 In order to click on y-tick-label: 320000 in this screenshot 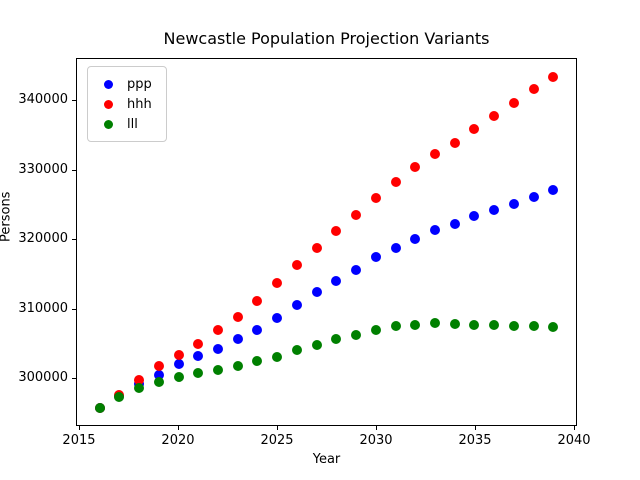, I will do `click(43, 239)`.